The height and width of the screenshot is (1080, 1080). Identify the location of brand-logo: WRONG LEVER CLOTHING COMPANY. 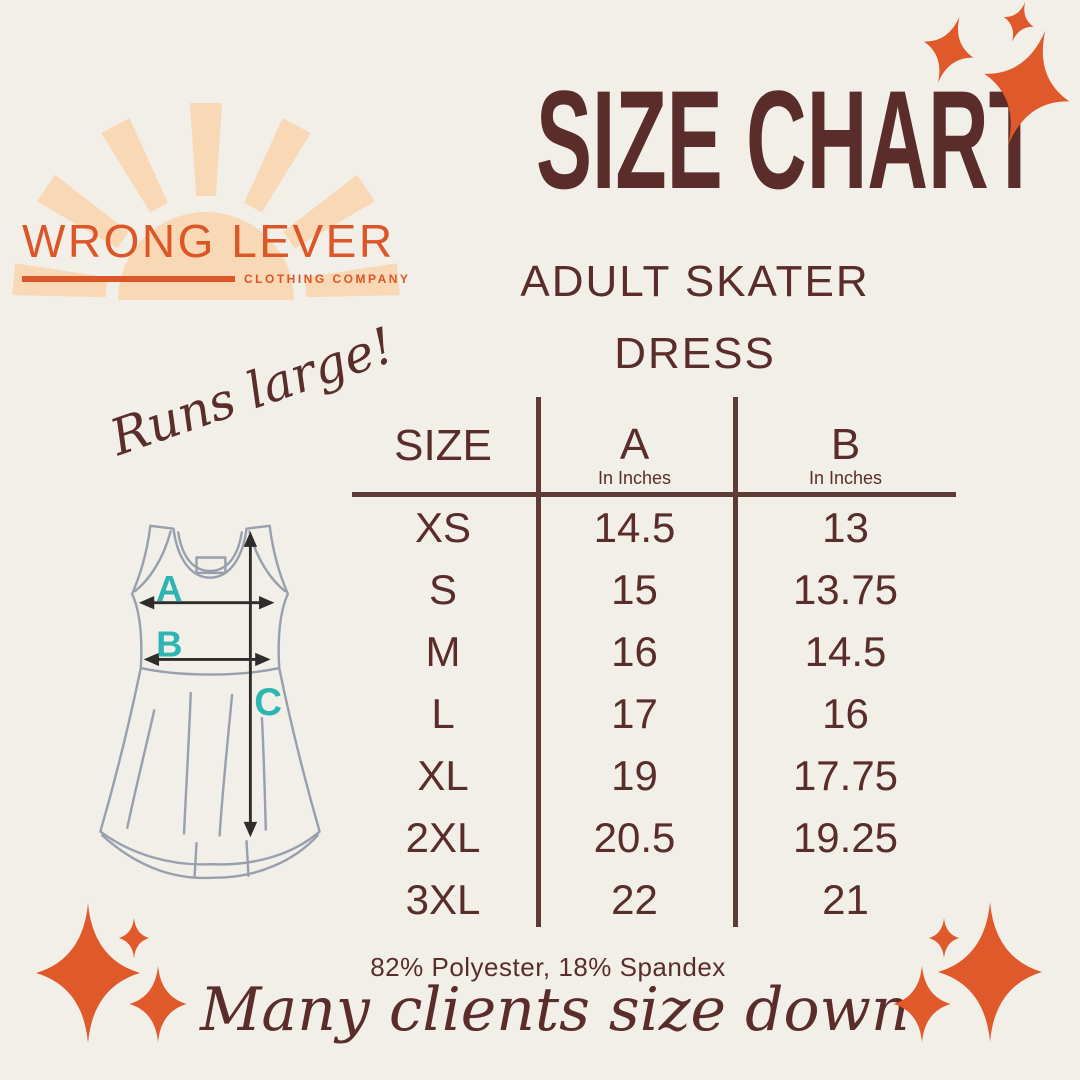
(210, 195).